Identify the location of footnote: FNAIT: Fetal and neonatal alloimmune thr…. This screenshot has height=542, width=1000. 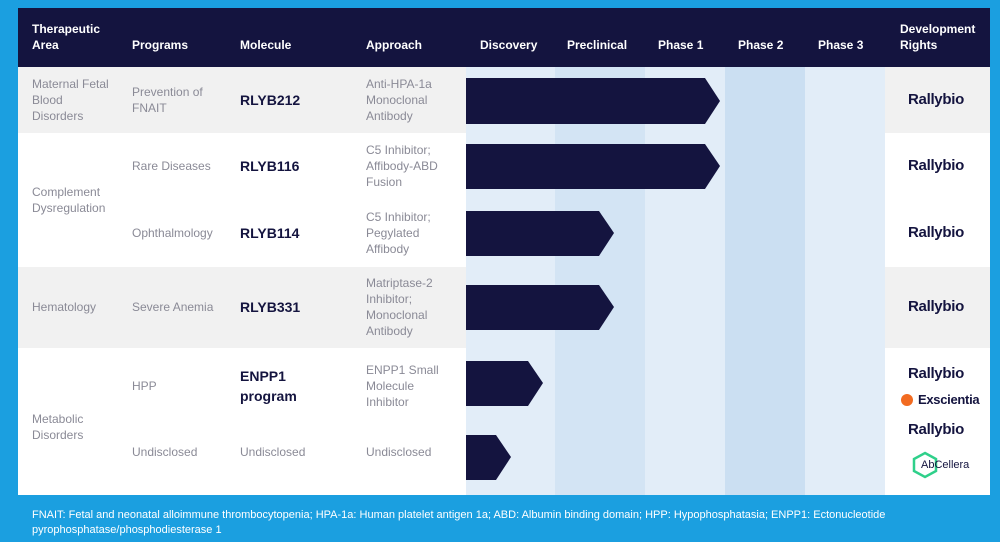
(459, 522).